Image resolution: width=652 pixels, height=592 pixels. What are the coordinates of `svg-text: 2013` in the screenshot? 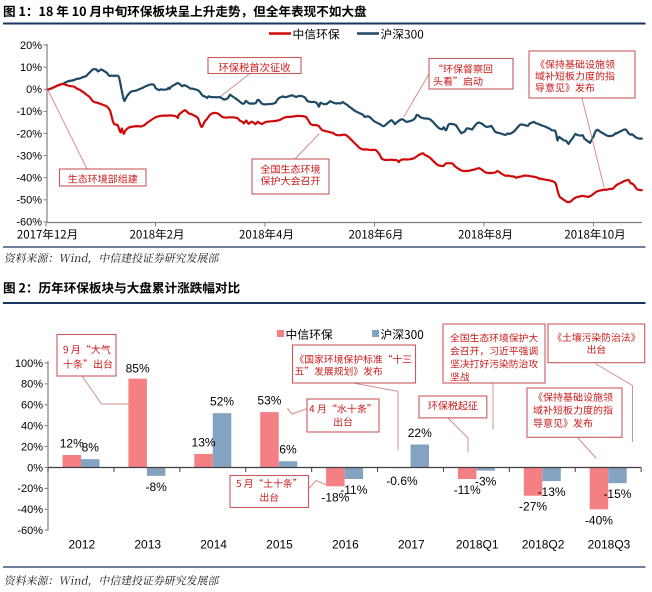 It's located at (147, 545).